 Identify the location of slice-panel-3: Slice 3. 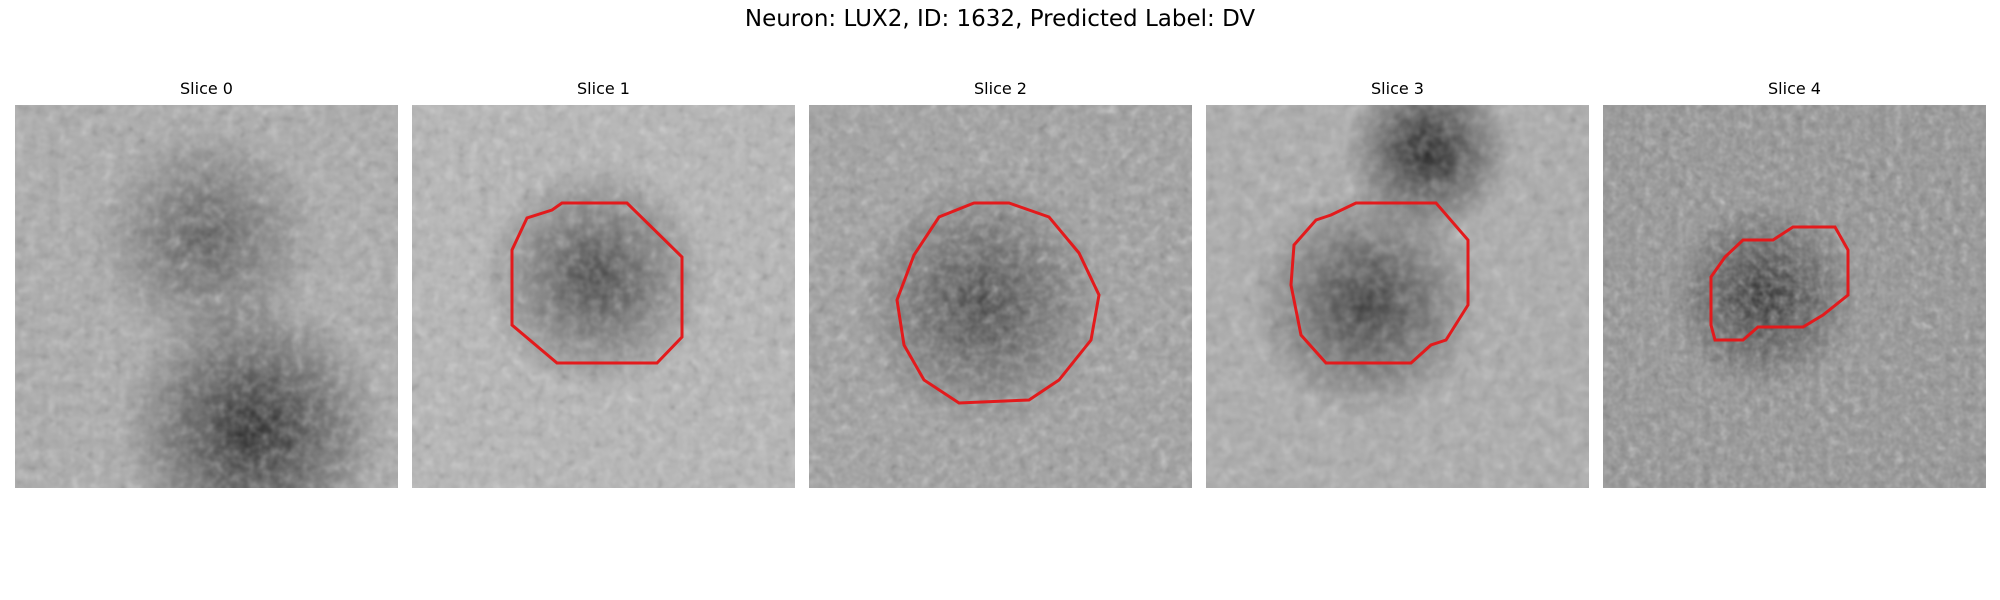
(1397, 296).